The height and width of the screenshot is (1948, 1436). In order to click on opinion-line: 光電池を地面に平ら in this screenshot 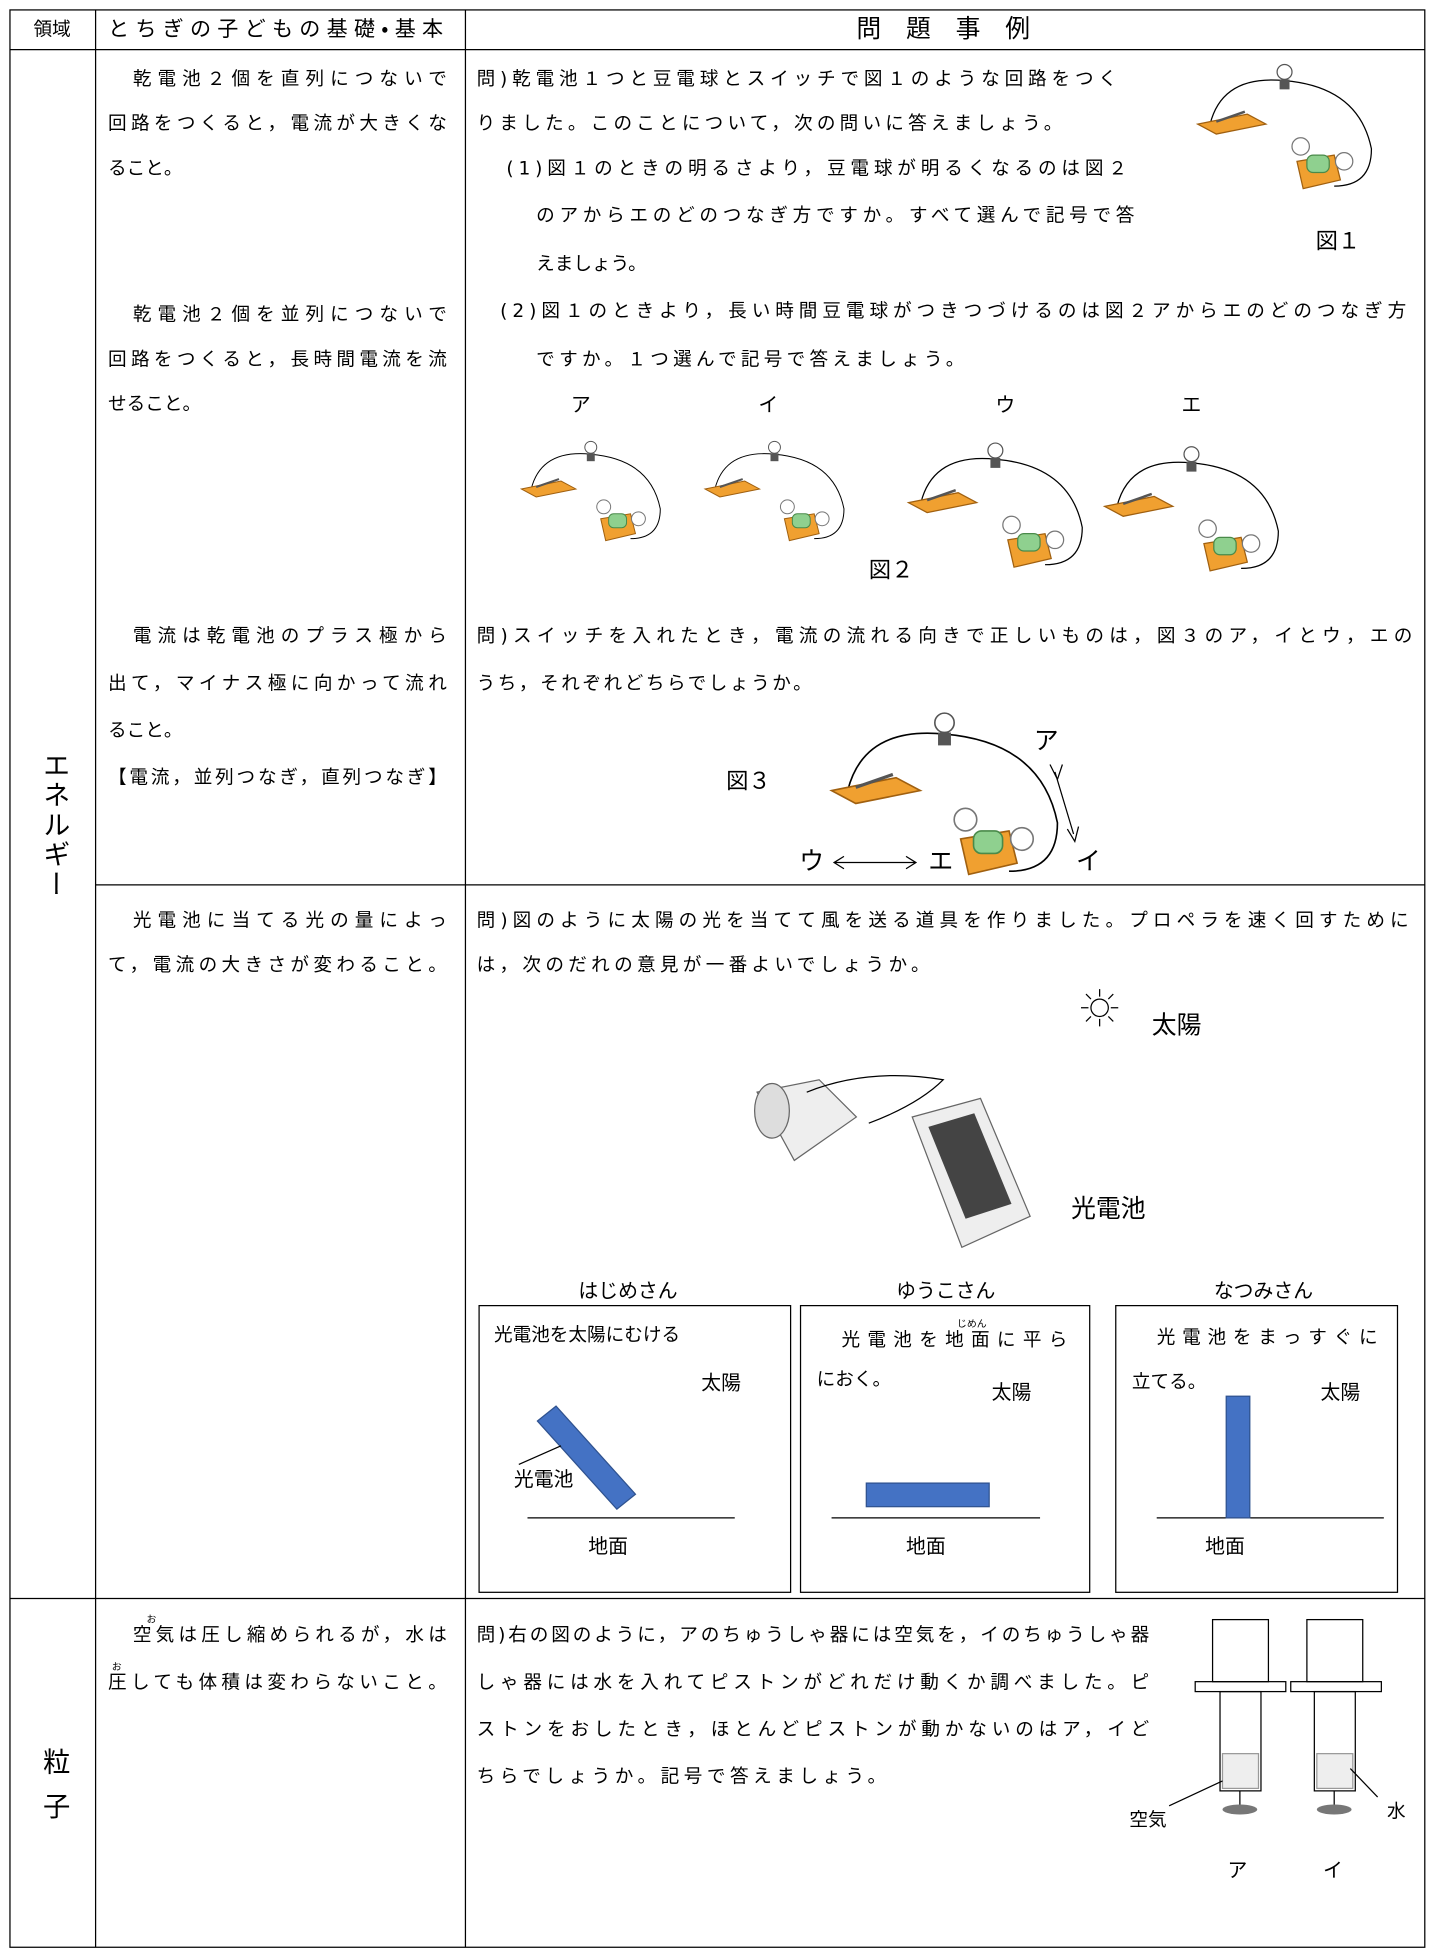, I will do `click(954, 1340)`.